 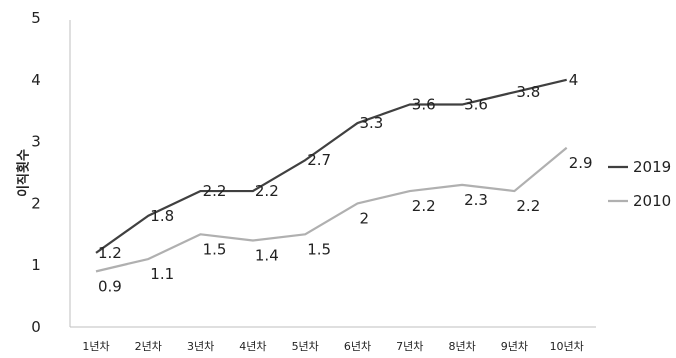 I want to click on data-label: 0.9, so click(x=110, y=286).